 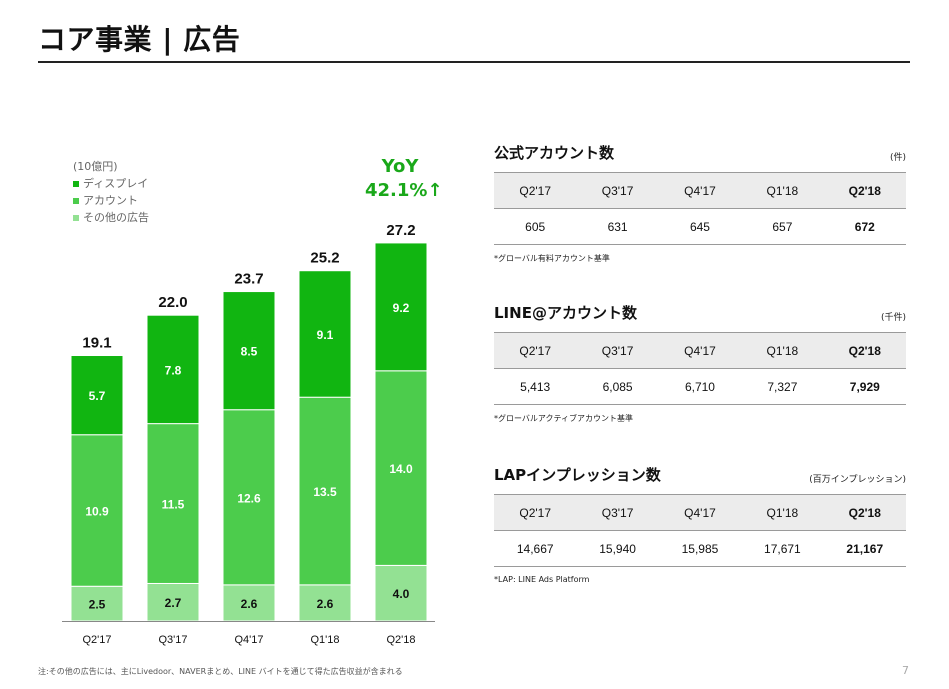 I want to click on table-cell: 5,413, so click(x=535, y=386).